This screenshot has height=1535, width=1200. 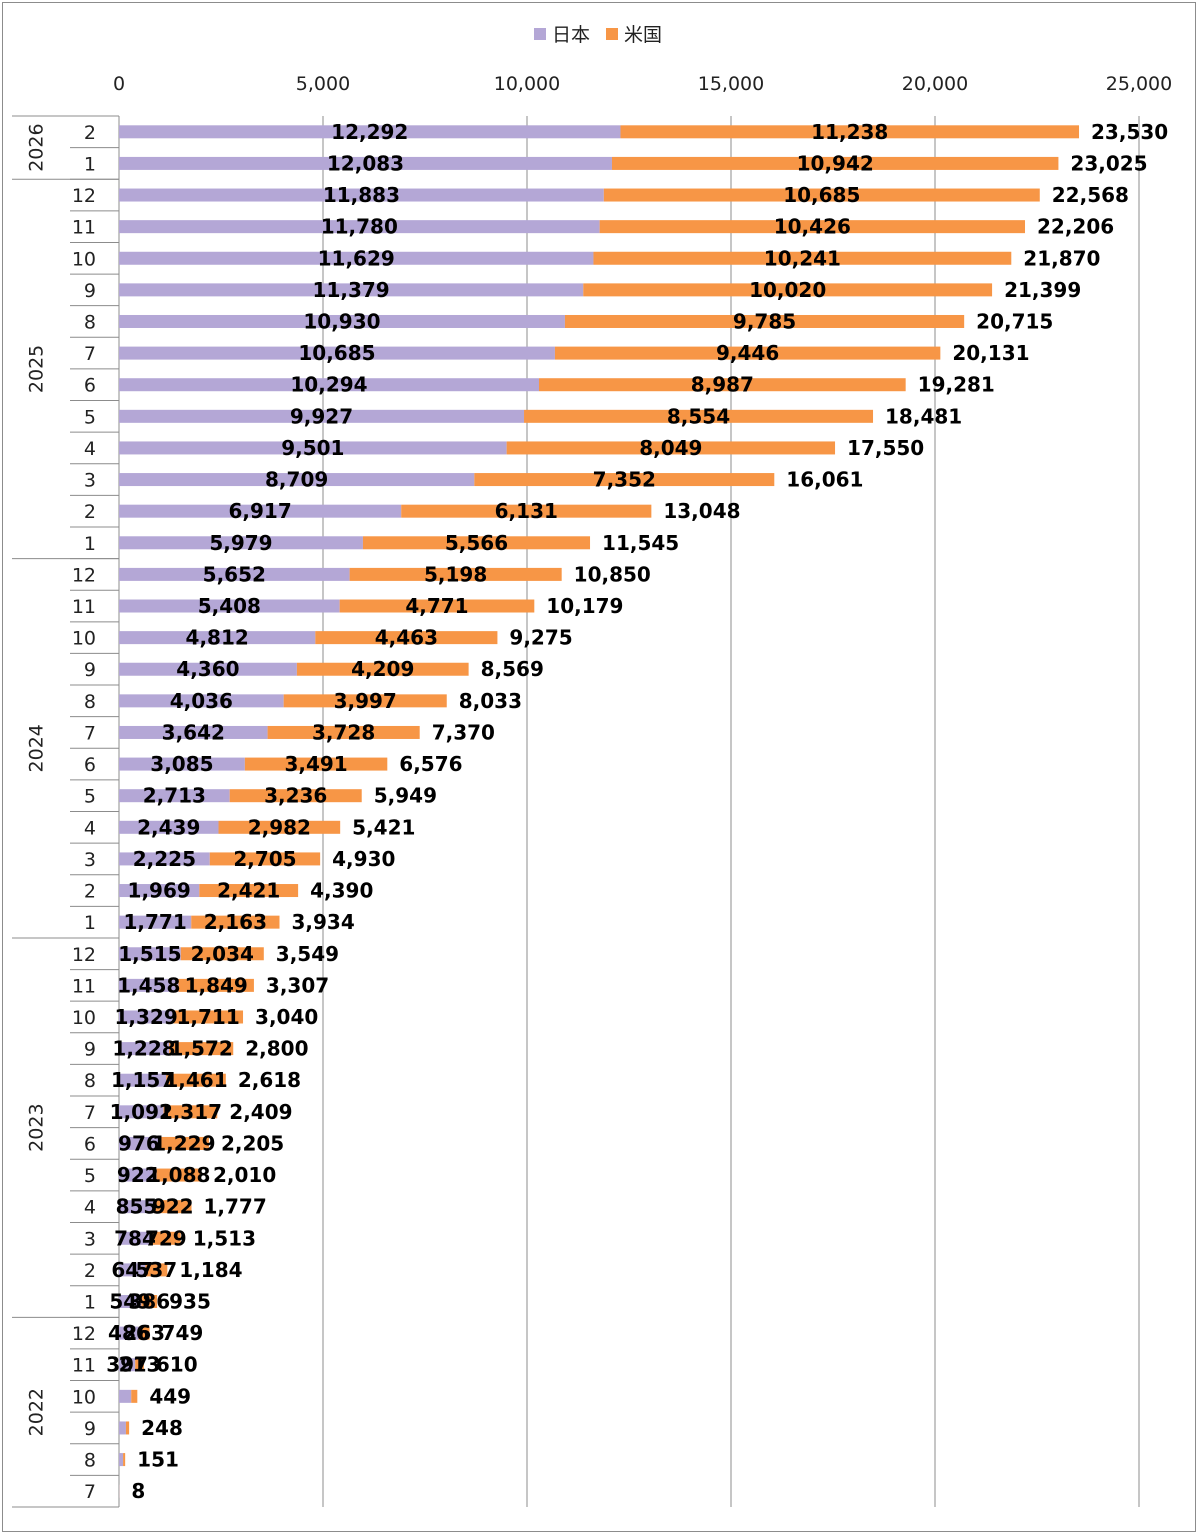 I want to click on data-label-us: 10,426, so click(x=812, y=227).